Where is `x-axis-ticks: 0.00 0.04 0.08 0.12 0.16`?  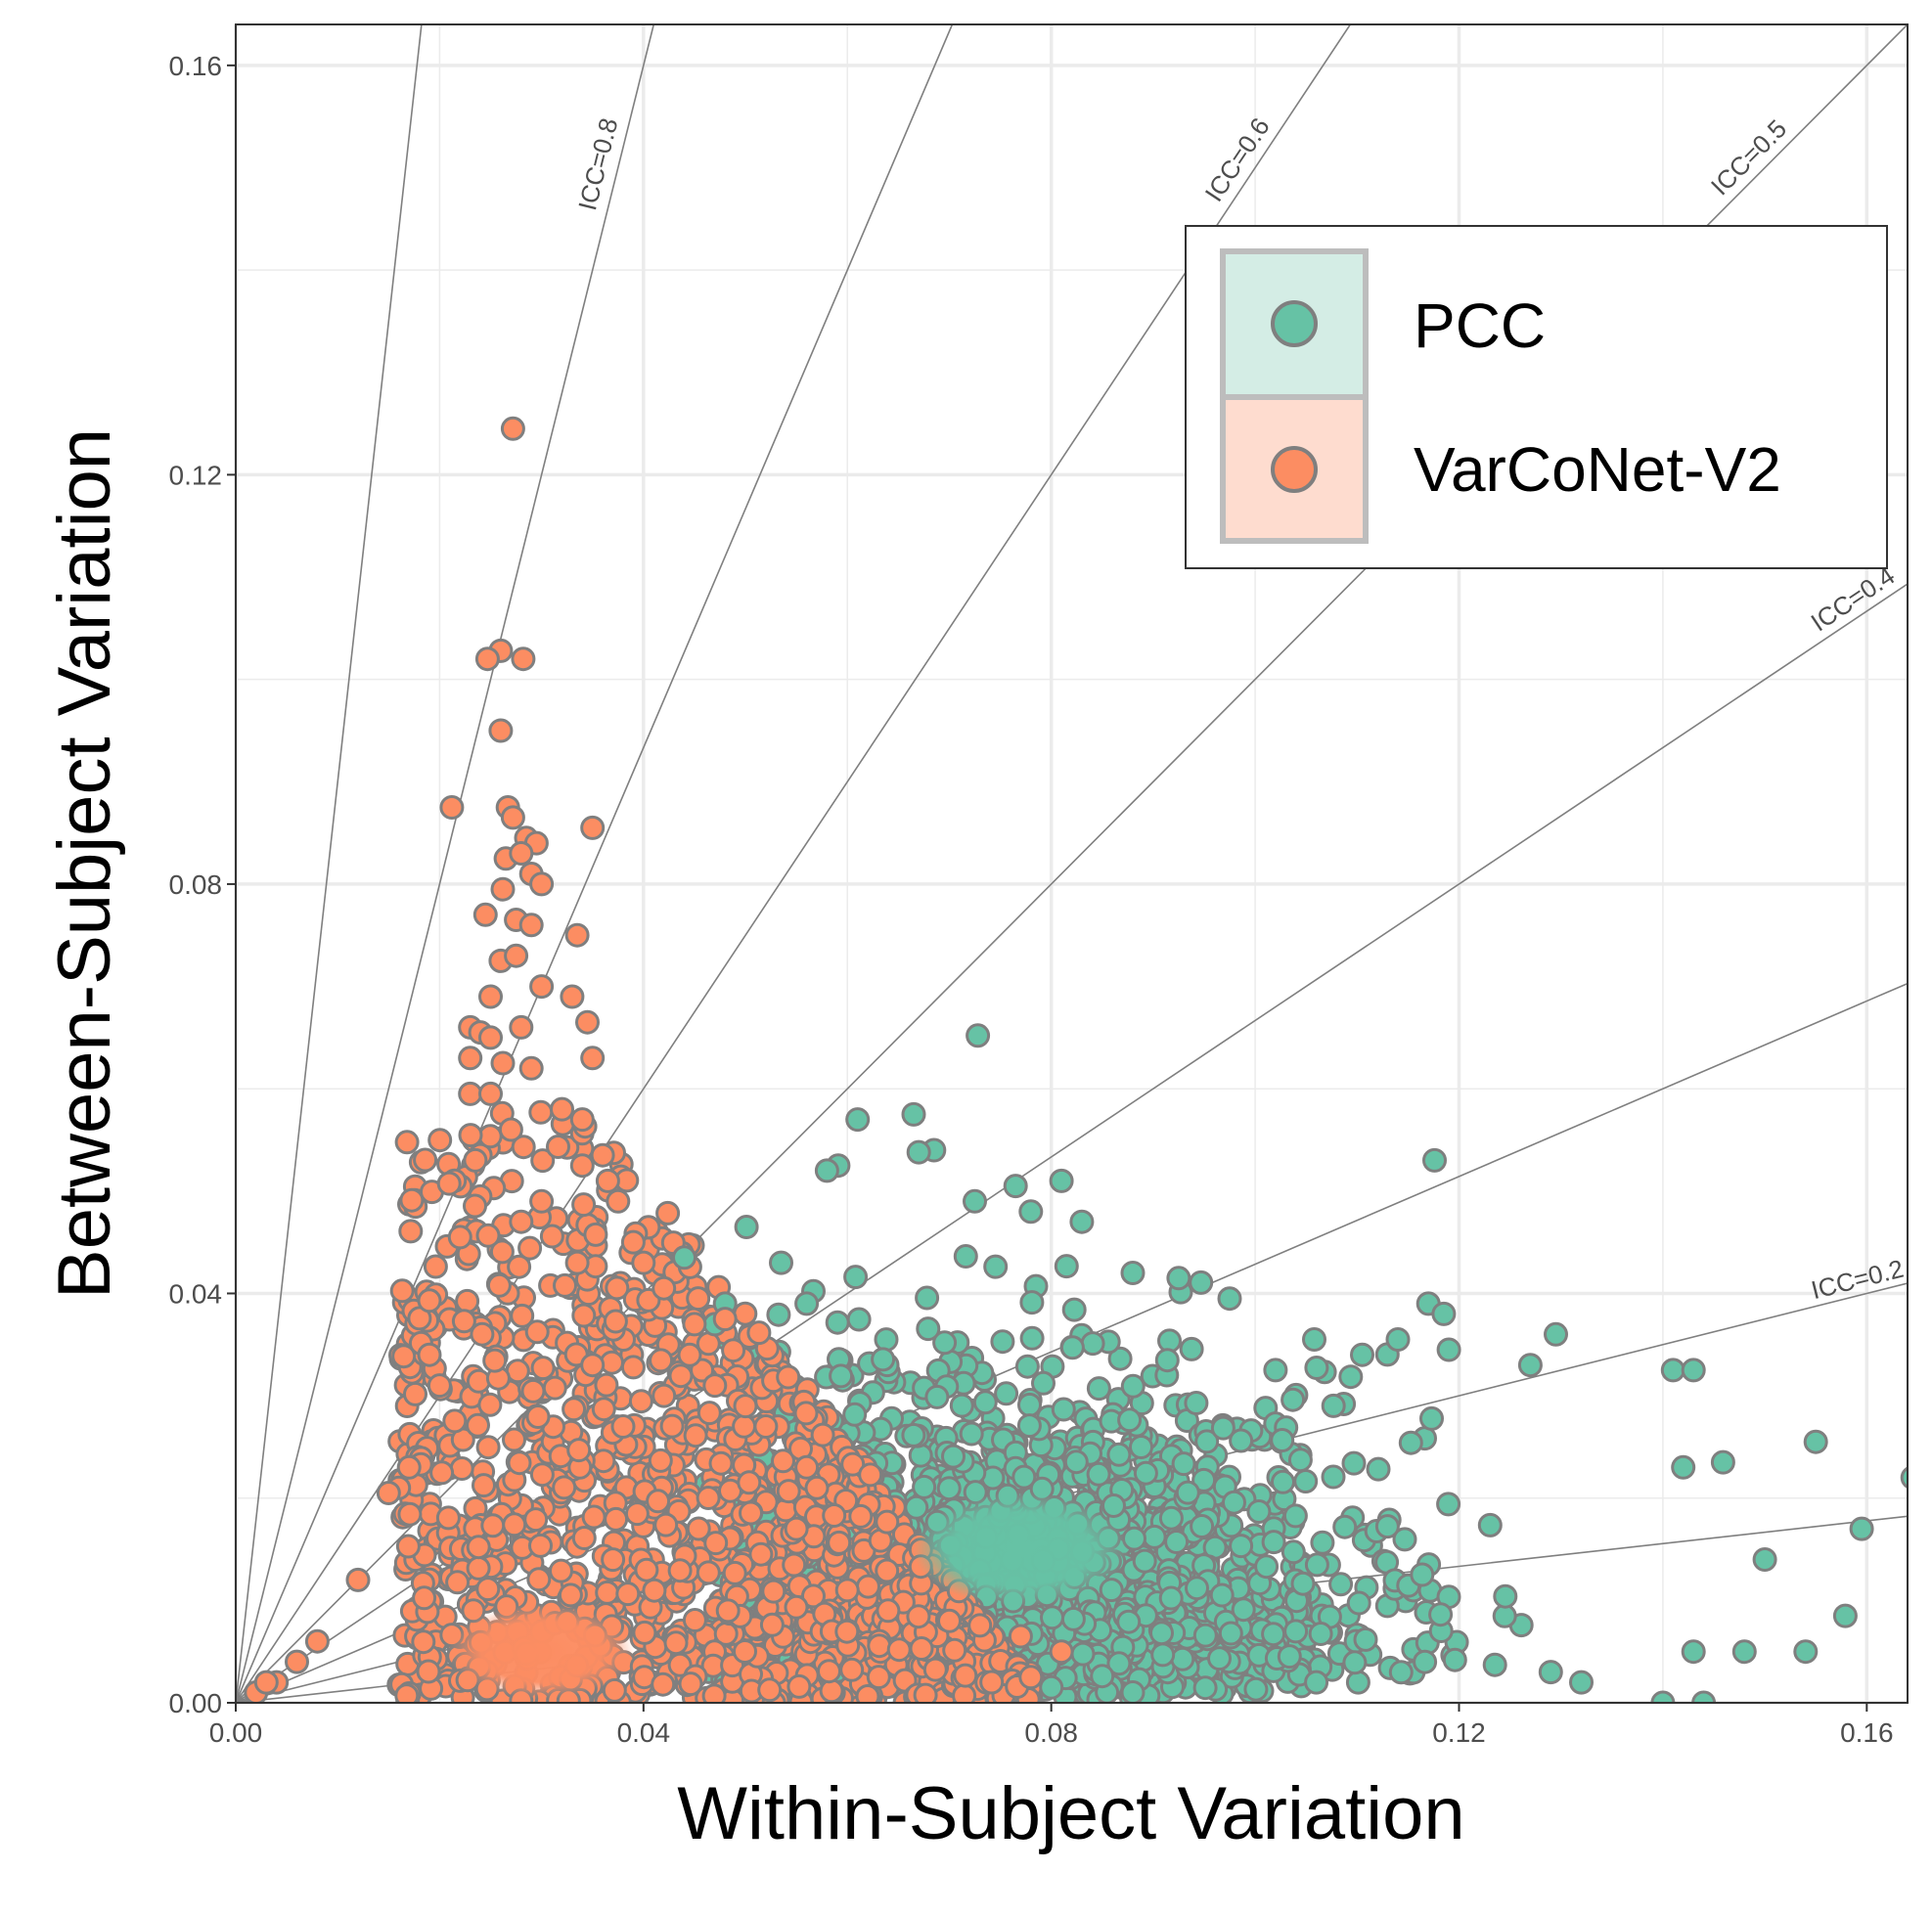 x-axis-ticks: 0.00 0.04 0.08 0.12 0.16 is located at coordinates (1051, 1726).